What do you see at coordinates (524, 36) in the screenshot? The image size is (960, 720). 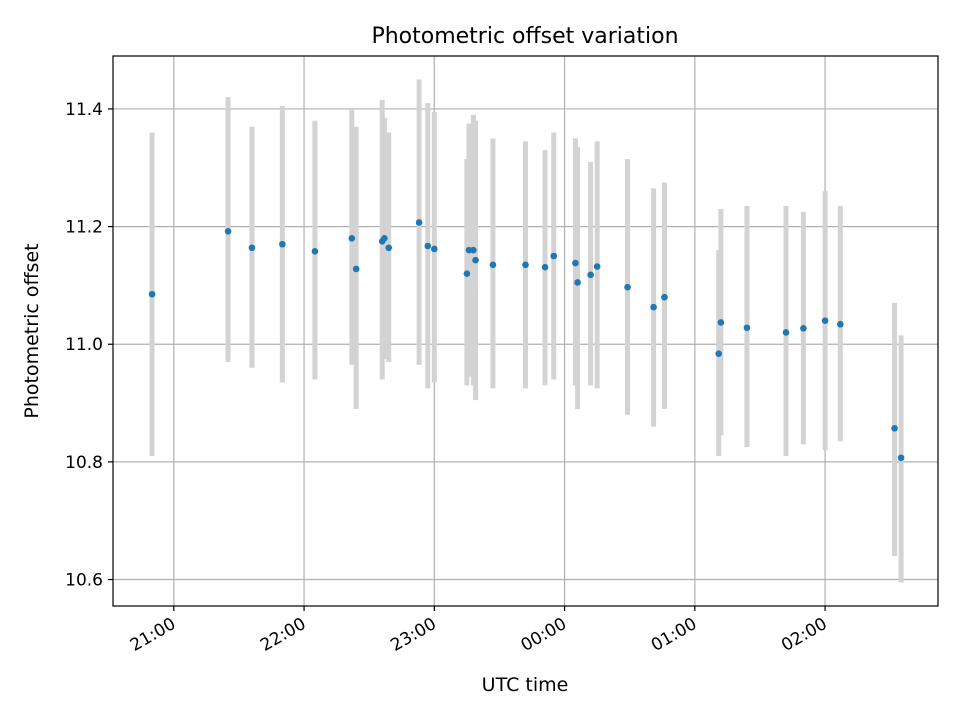 I see `chart-title: Photometric offset variation` at bounding box center [524, 36].